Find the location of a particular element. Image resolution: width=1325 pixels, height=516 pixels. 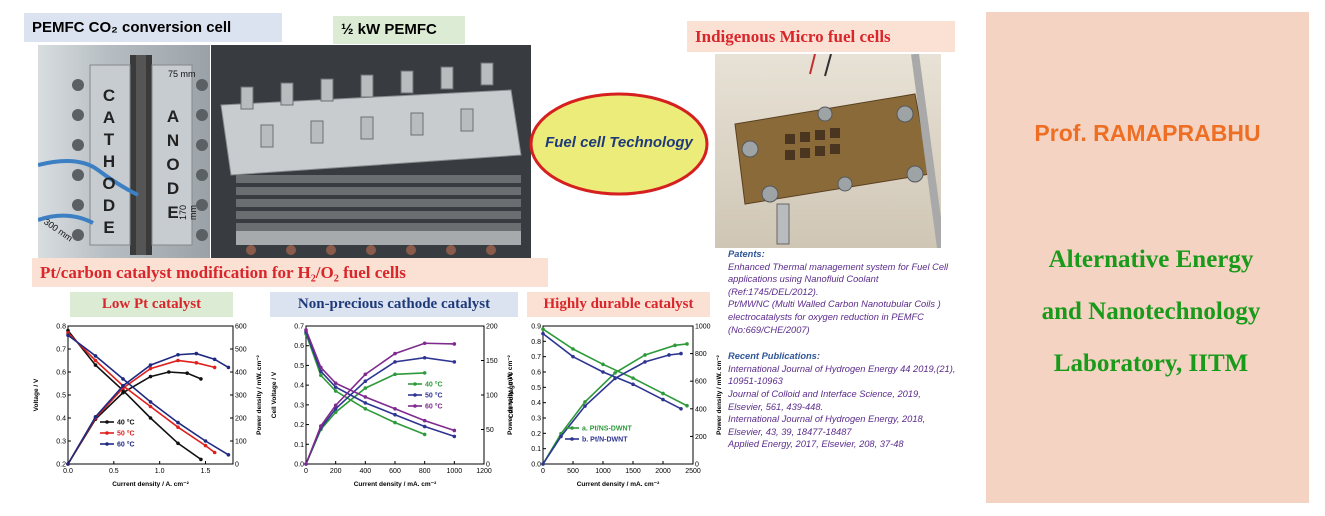

ellipse-shape is located at coordinates (619, 144).